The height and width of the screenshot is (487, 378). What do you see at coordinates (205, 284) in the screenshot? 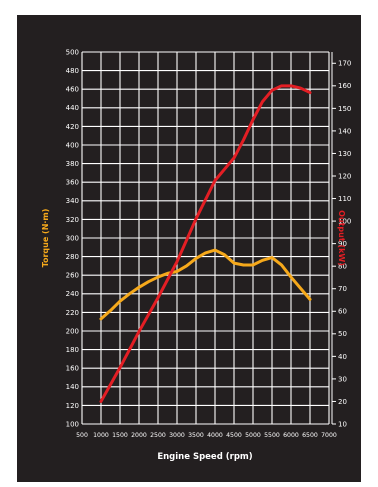
I see `series-line-torque` at bounding box center [205, 284].